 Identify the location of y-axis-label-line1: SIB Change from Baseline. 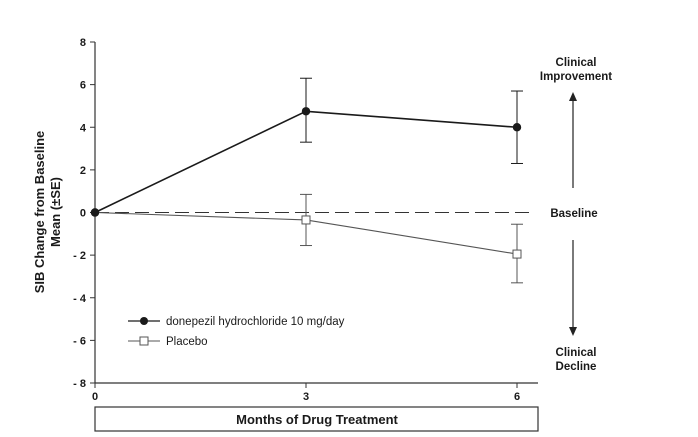
(39, 212).